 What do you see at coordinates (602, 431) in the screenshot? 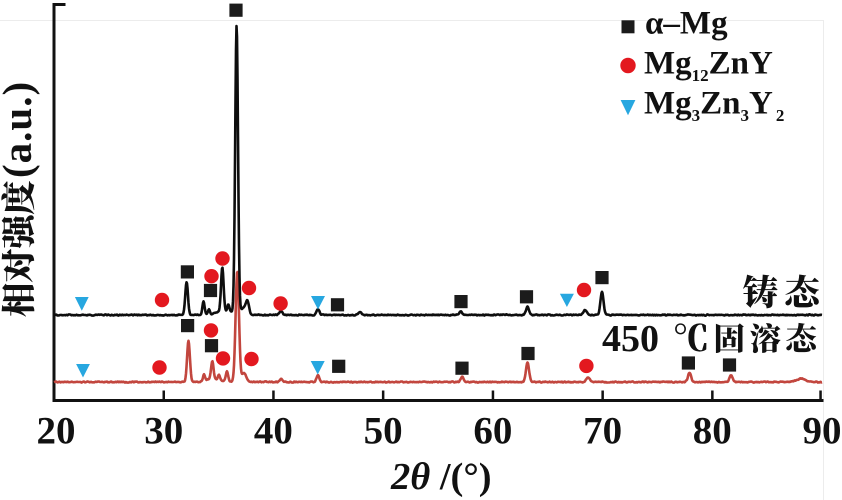
I see `svg-text: 70` at bounding box center [602, 431].